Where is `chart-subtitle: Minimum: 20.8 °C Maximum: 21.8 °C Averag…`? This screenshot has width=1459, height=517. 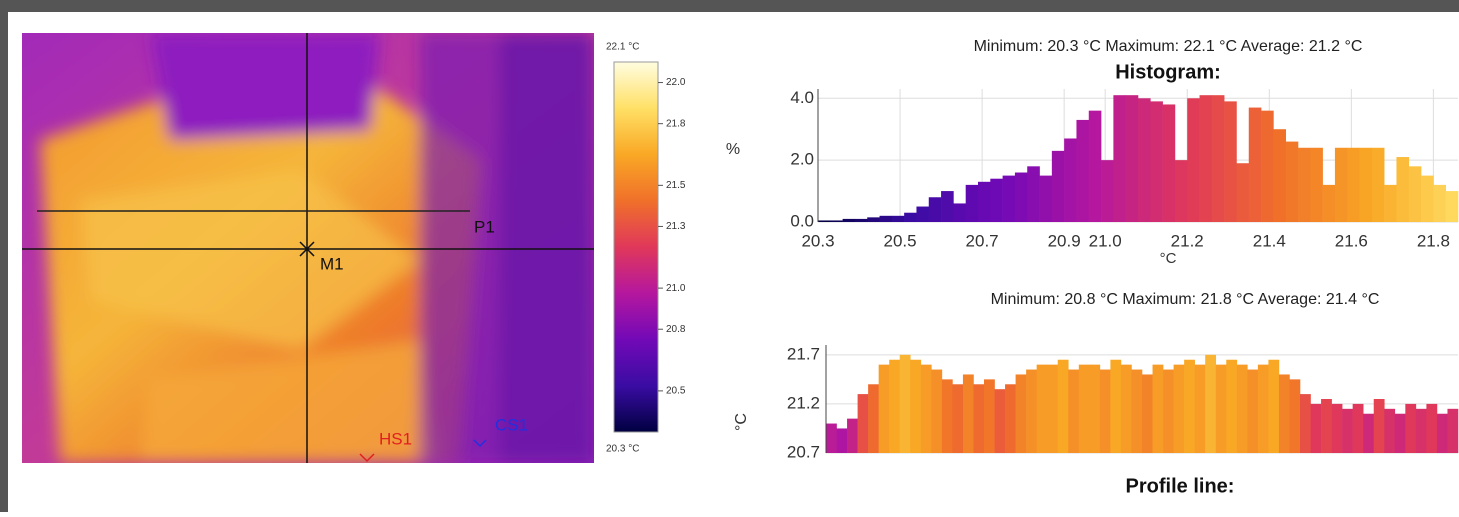 chart-subtitle: Minimum: 20.8 °C Maximum: 21.8 °C Averag… is located at coordinates (1185, 299).